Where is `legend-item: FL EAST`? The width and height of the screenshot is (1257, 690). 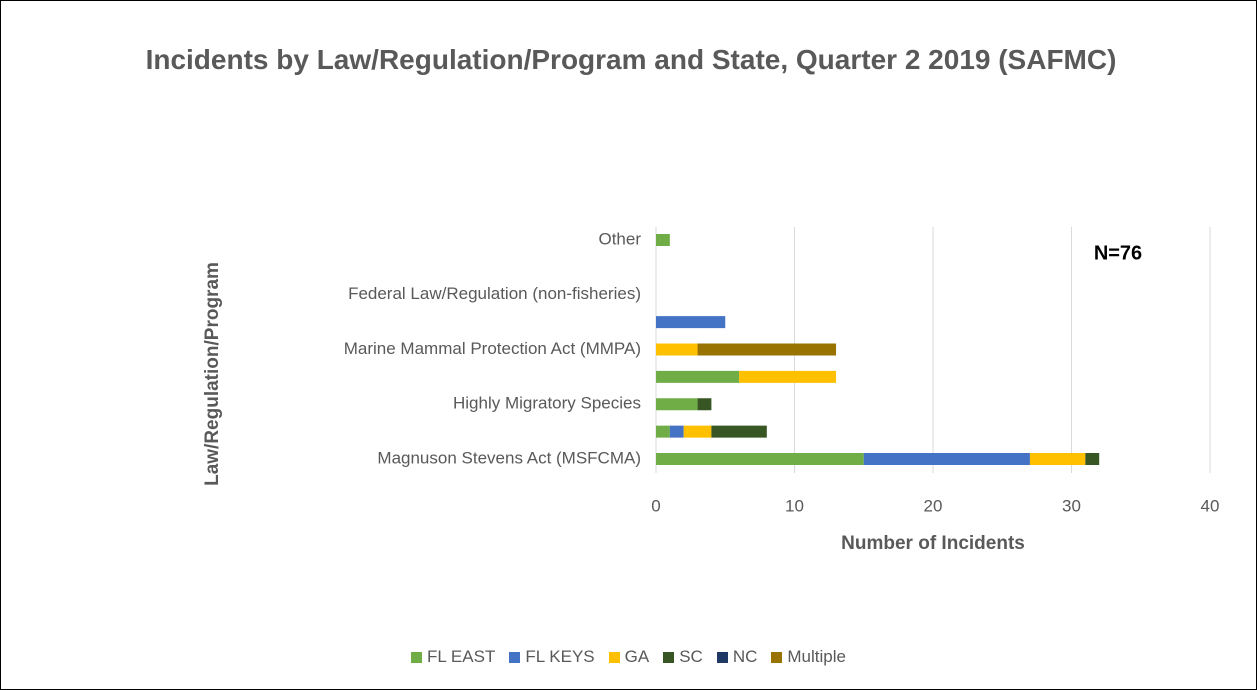 legend-item: FL EAST is located at coordinates (453, 657).